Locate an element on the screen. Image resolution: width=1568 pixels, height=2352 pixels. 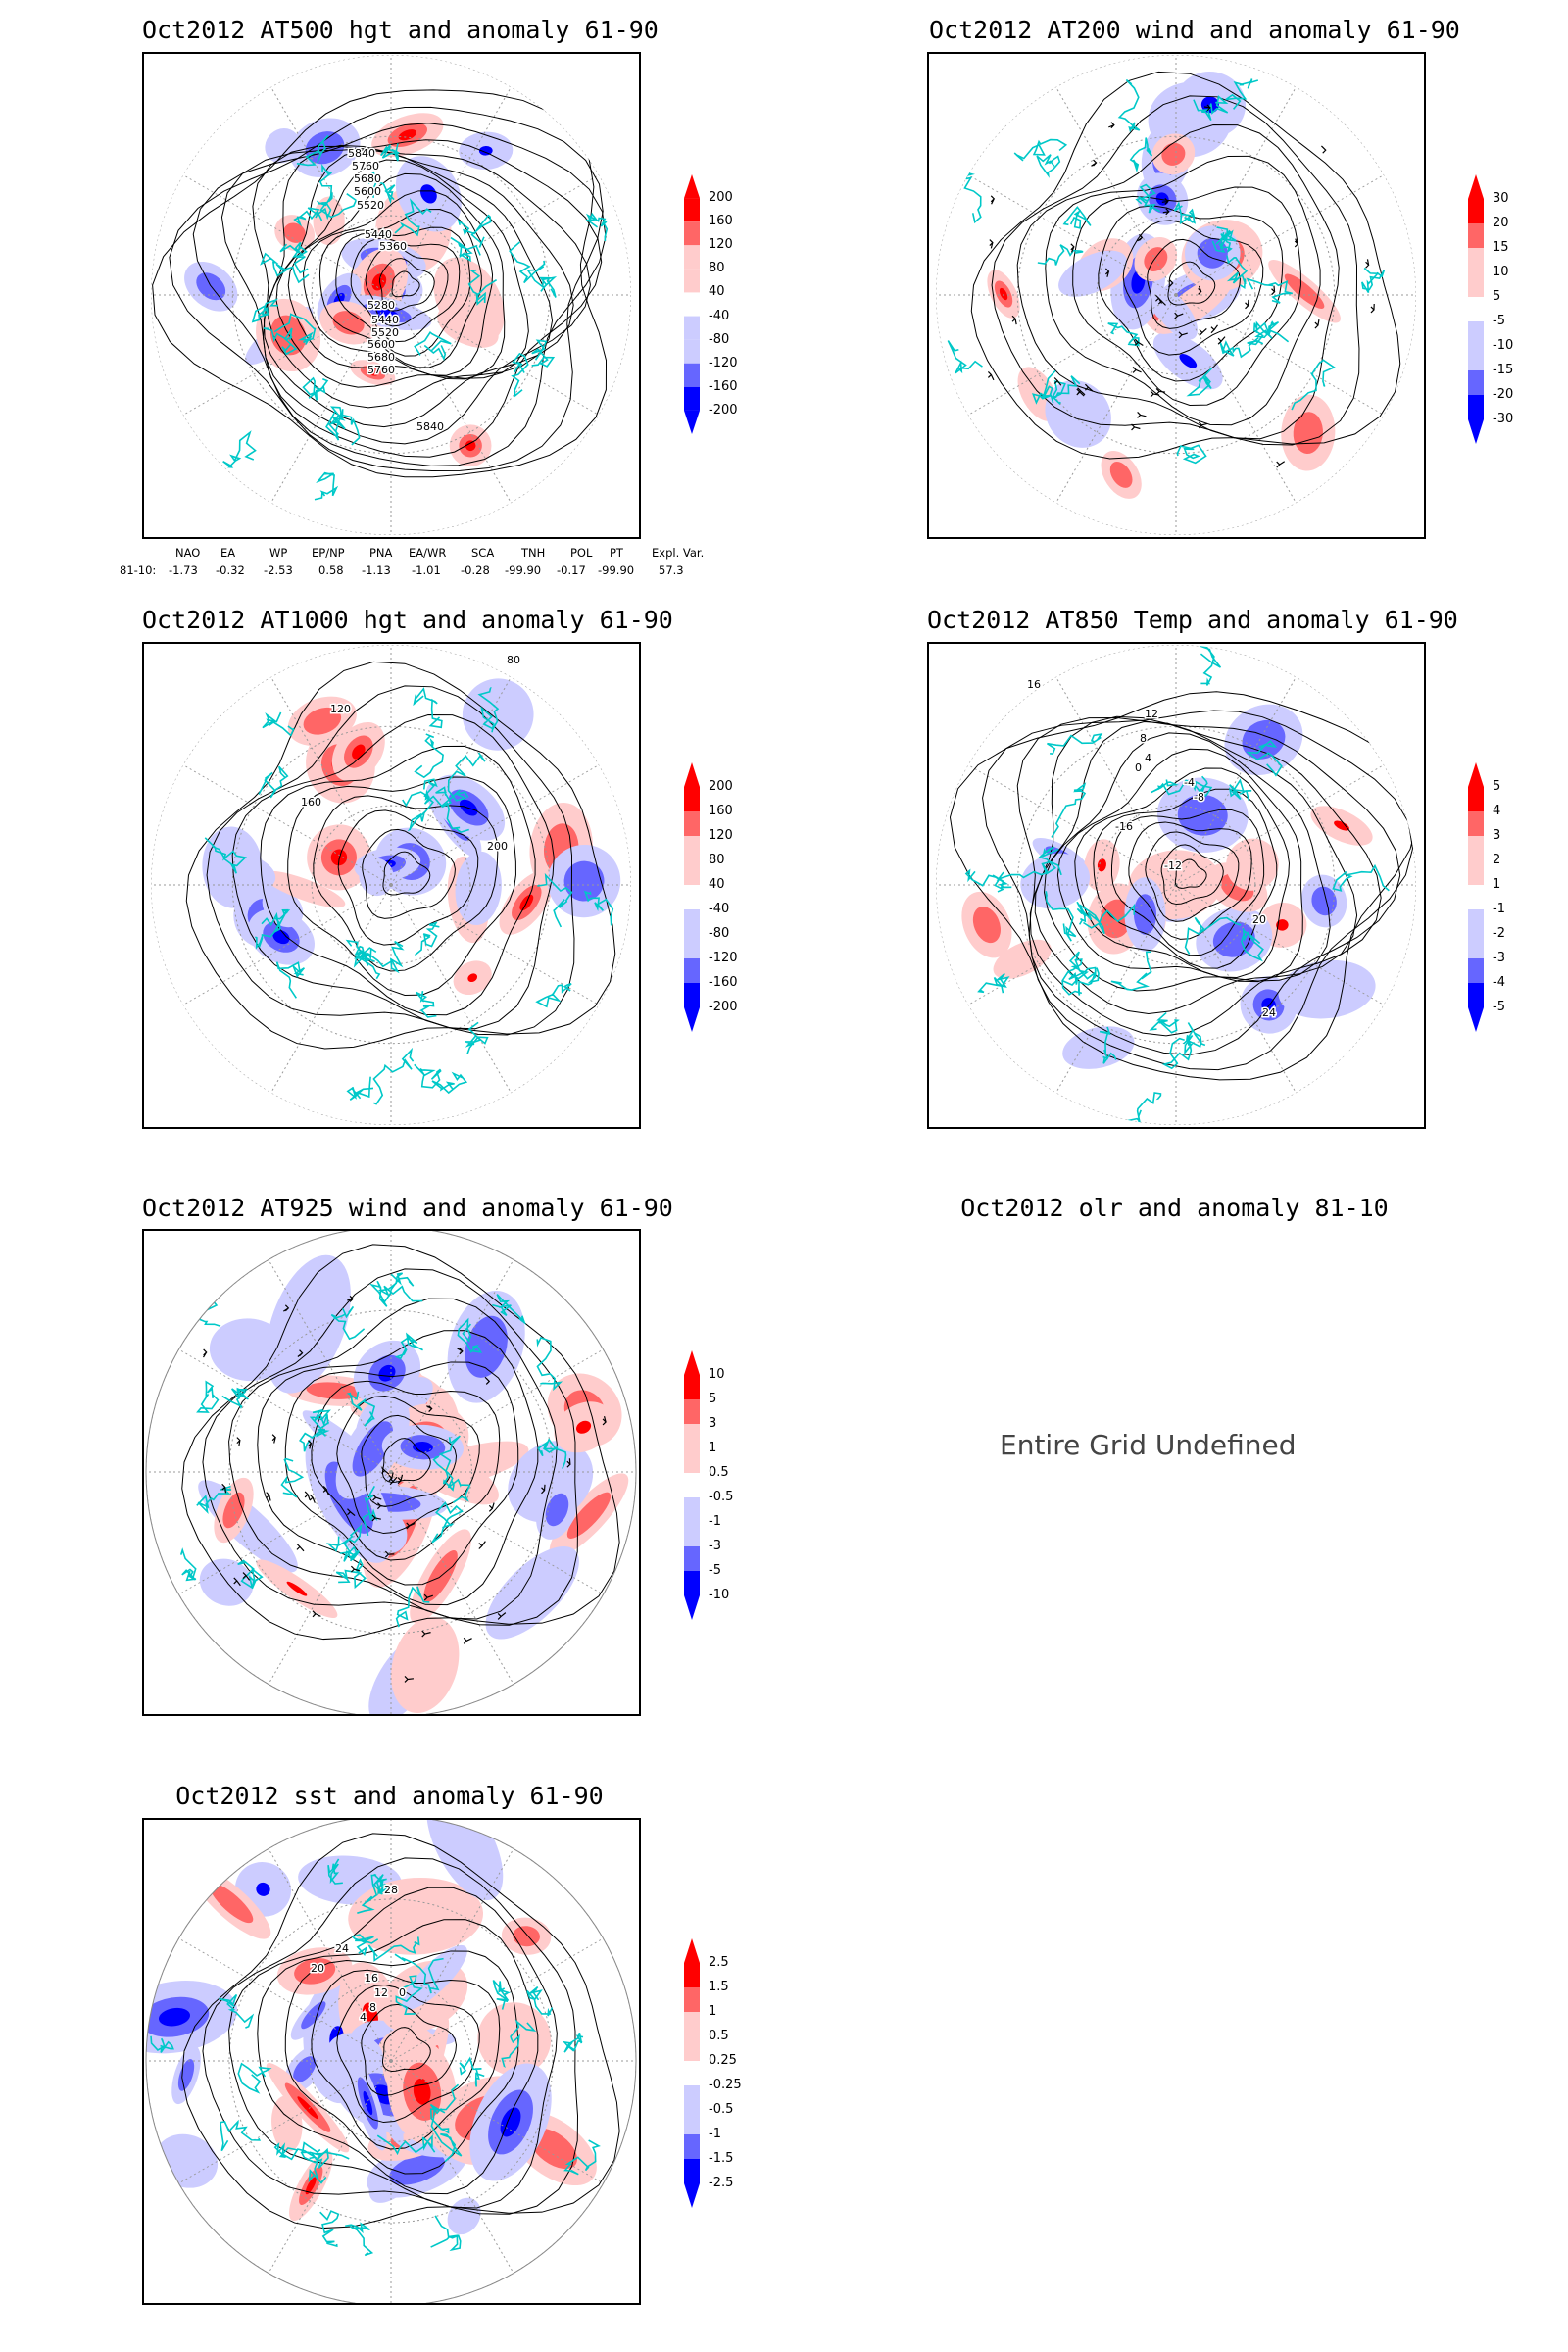
colorbar-tick-label: 3 is located at coordinates (713, 1423).